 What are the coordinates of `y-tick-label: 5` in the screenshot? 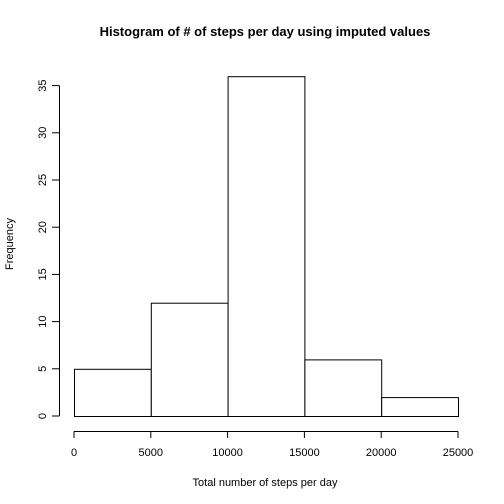 It's located at (43, 369).